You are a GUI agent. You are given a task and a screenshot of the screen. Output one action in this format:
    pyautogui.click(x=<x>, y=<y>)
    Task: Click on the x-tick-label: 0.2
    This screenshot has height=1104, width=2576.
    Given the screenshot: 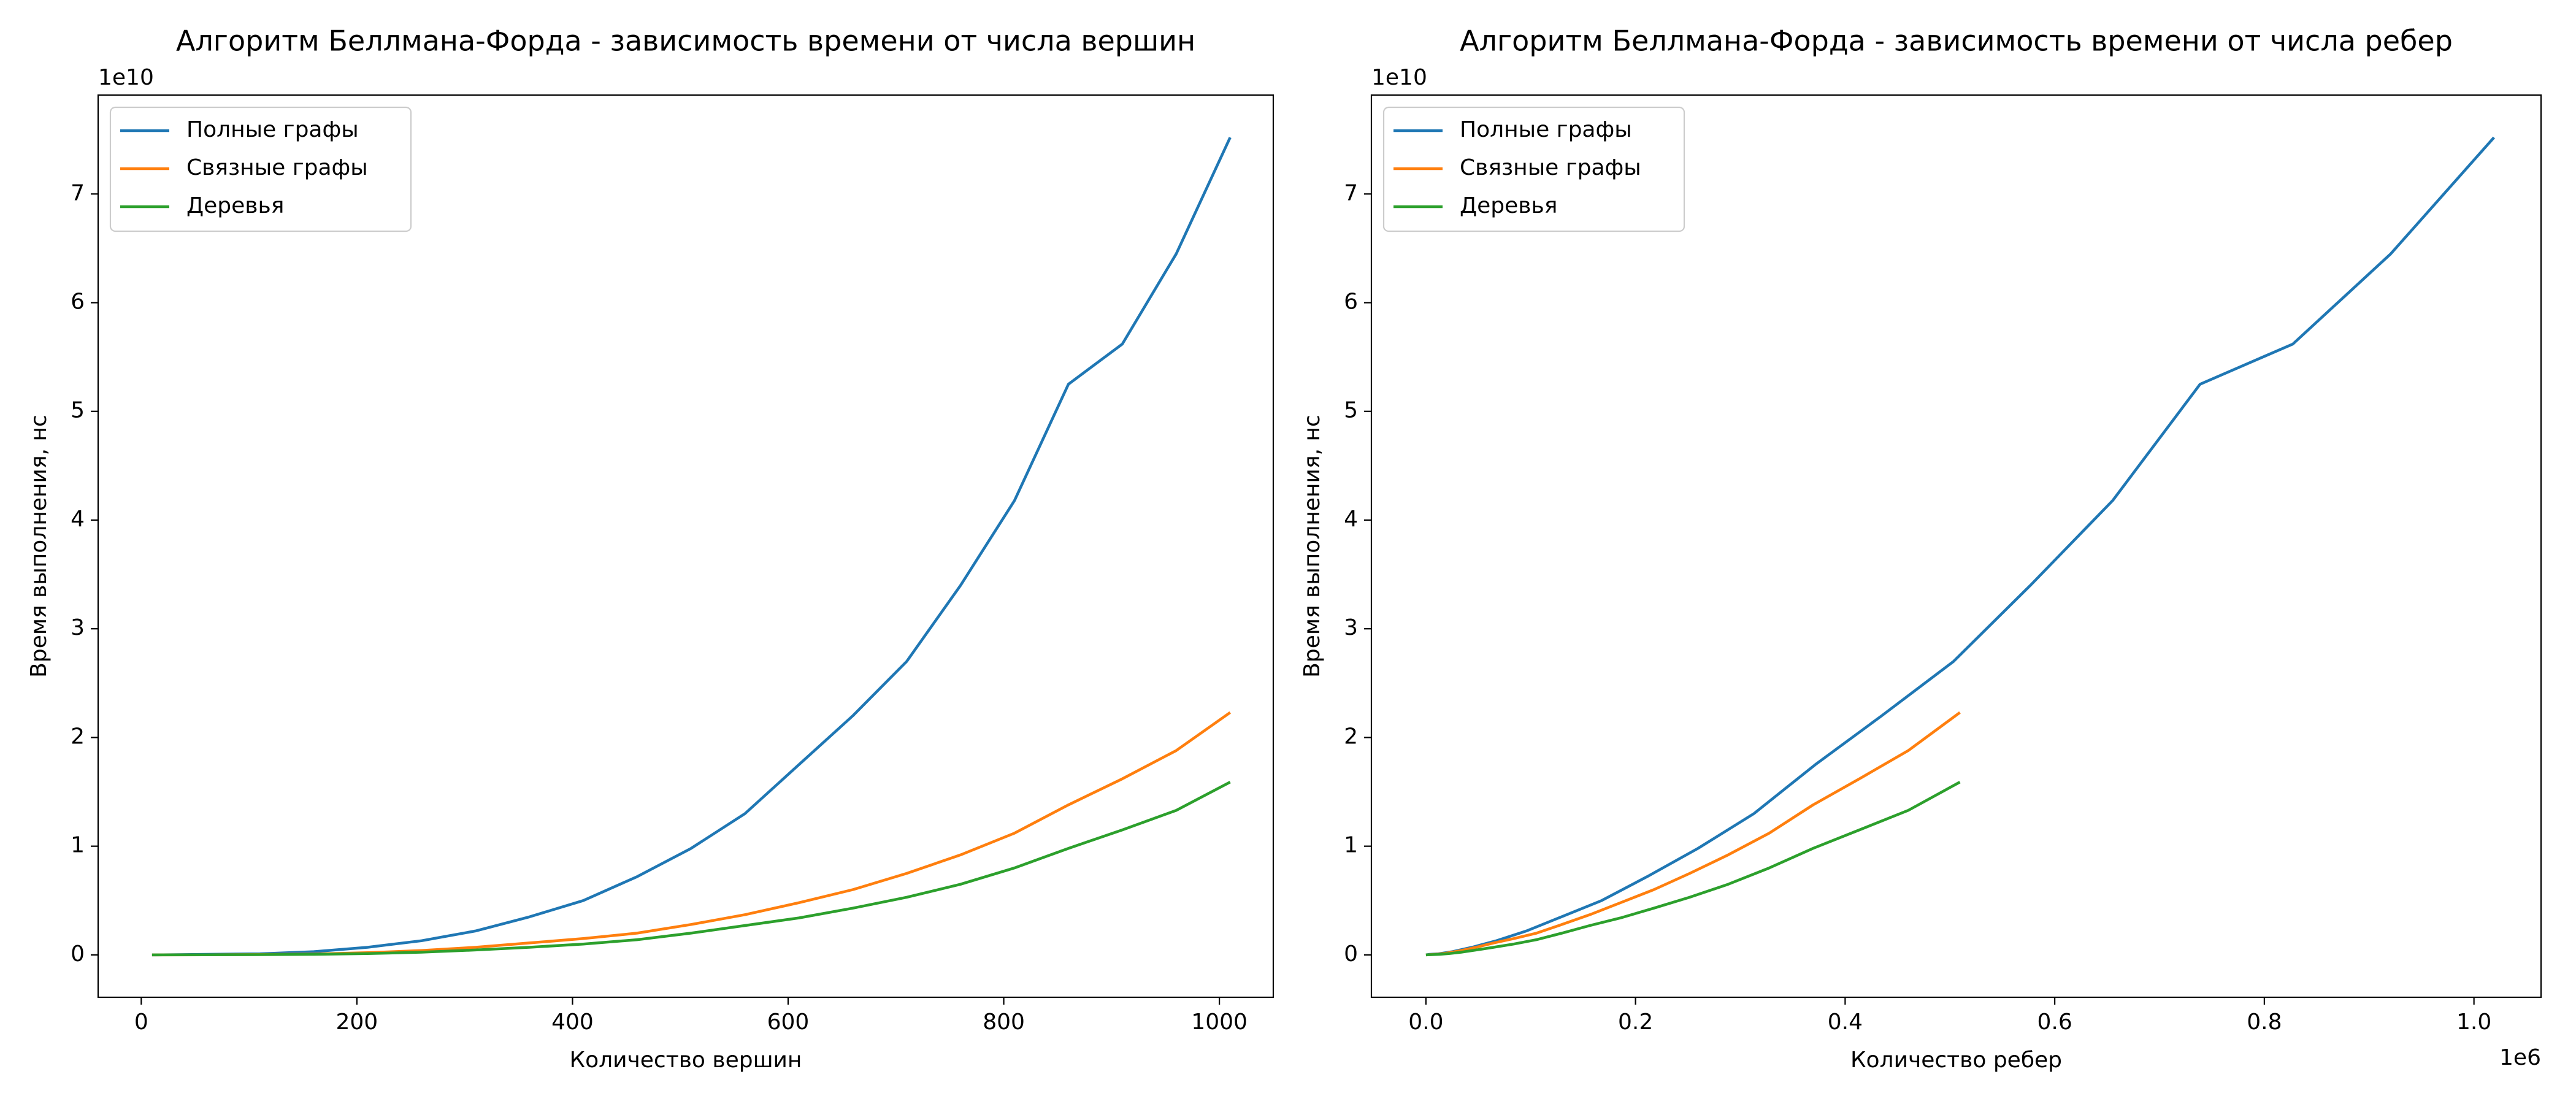 What is the action you would take?
    pyautogui.click(x=1635, y=1022)
    